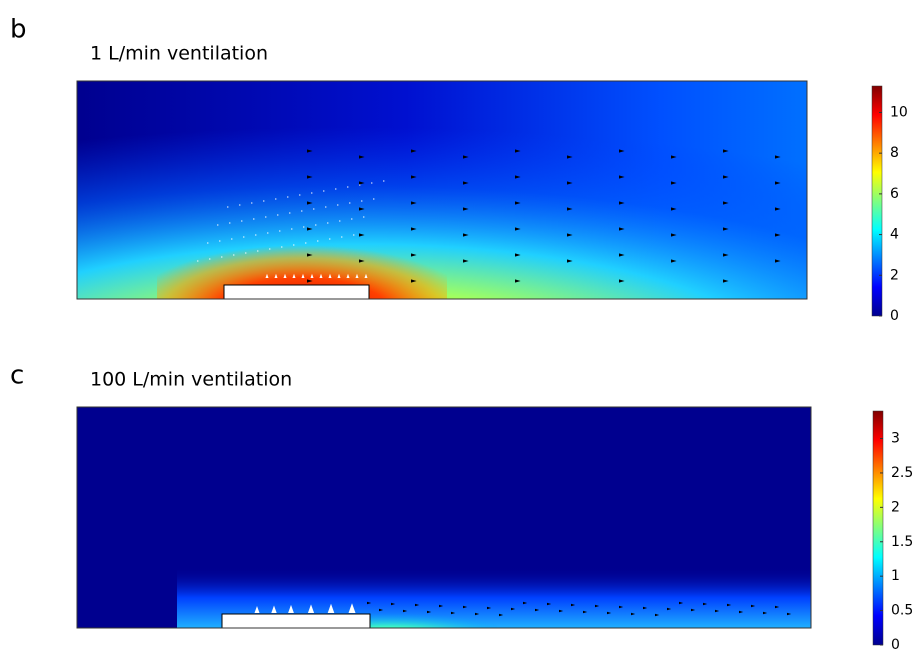 This screenshot has height=652, width=922. What do you see at coordinates (899, 112) in the screenshot?
I see `colorbar-tick-label: 10` at bounding box center [899, 112].